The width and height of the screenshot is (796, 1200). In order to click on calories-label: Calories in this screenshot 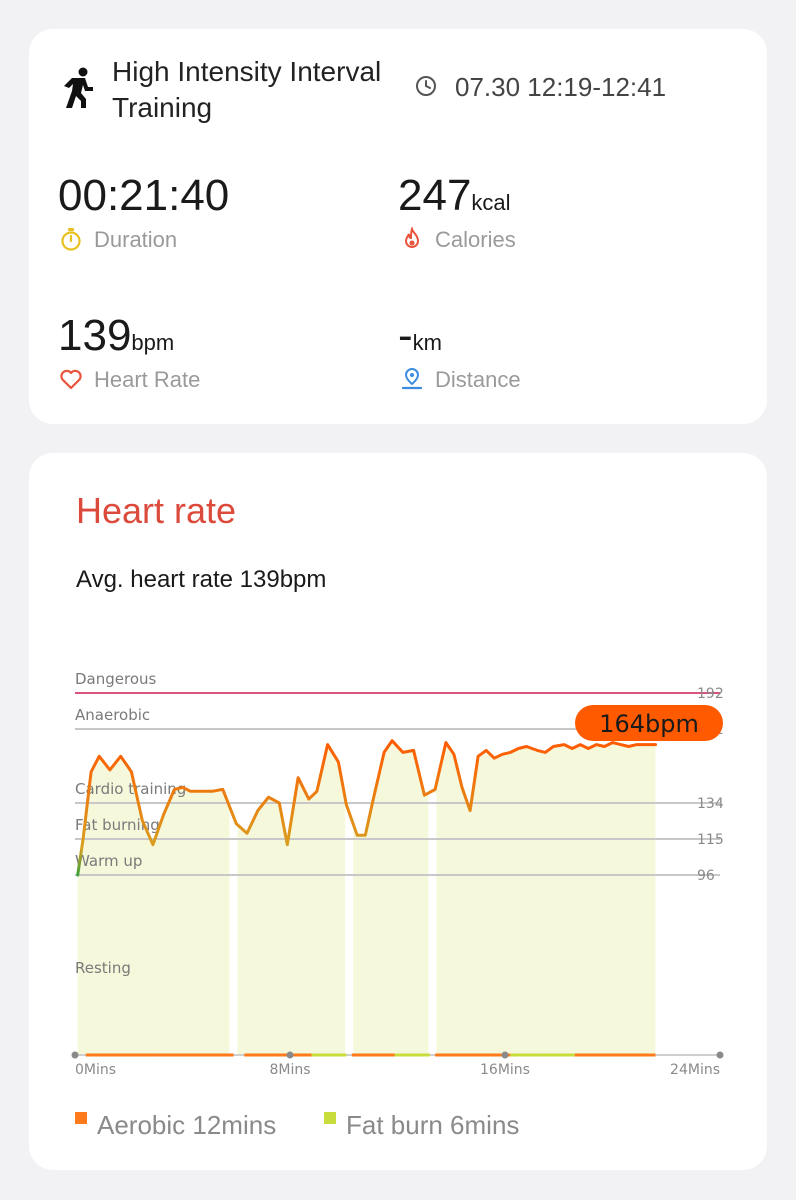, I will do `click(475, 239)`.